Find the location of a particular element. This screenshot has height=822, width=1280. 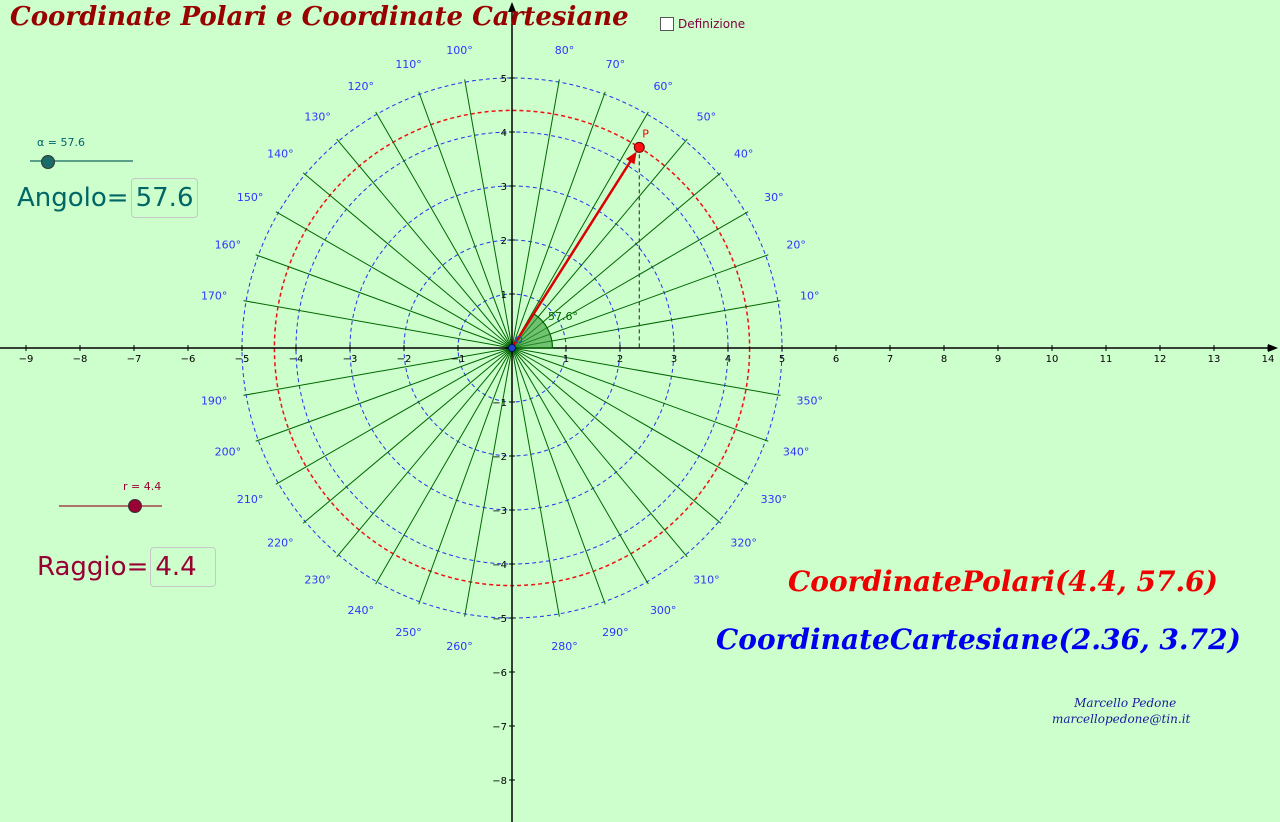

ray-350deg is located at coordinates (646, 371).